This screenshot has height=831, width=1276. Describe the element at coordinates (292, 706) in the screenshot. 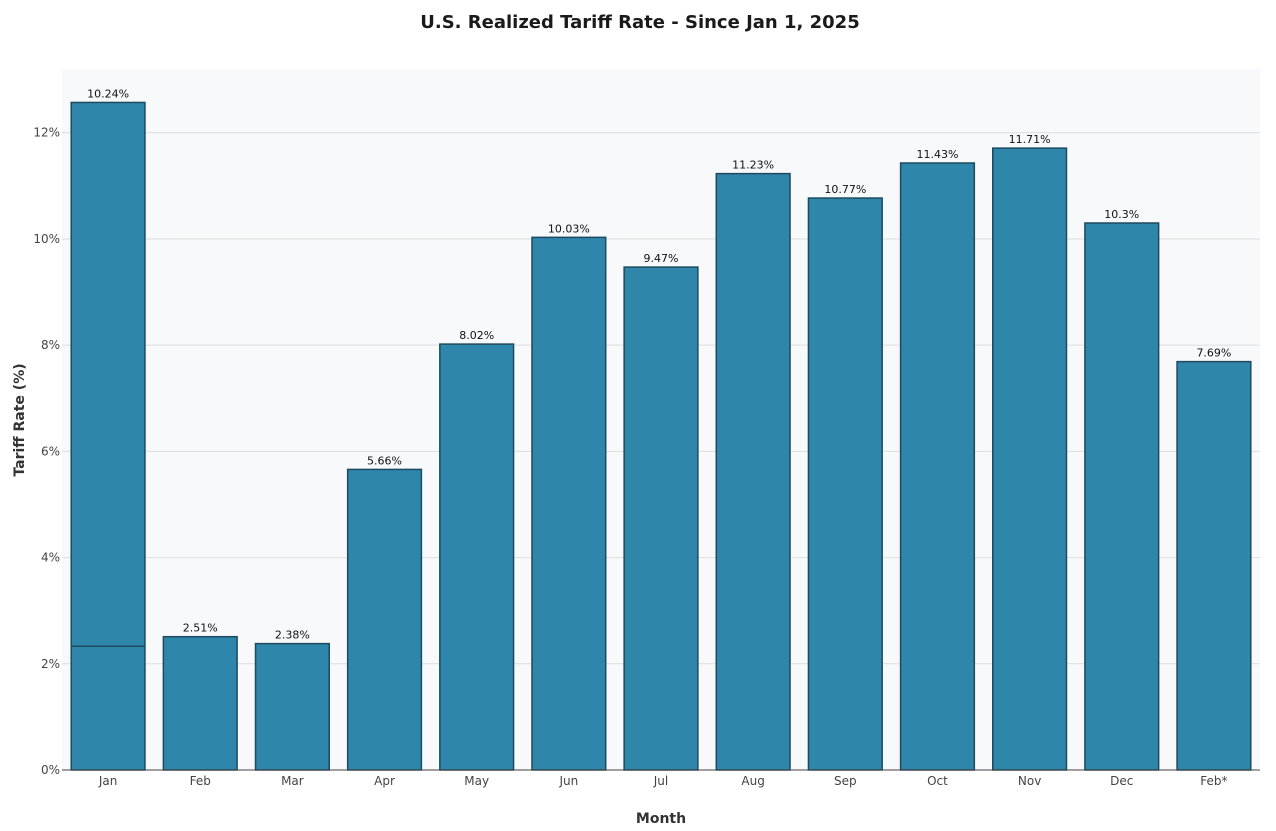

I see `bar-mar` at that location.